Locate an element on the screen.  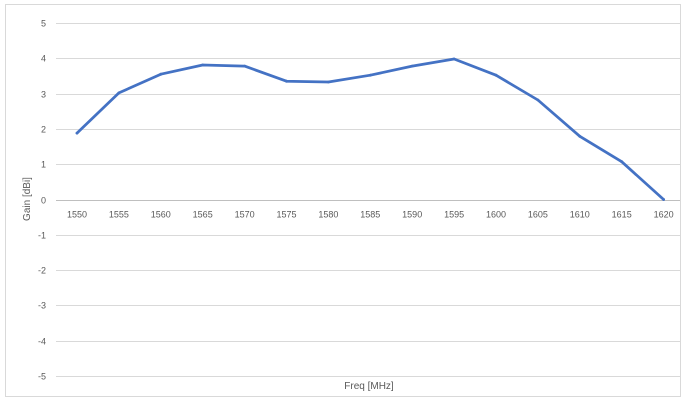
x-tick-label: 1620 is located at coordinates (664, 215).